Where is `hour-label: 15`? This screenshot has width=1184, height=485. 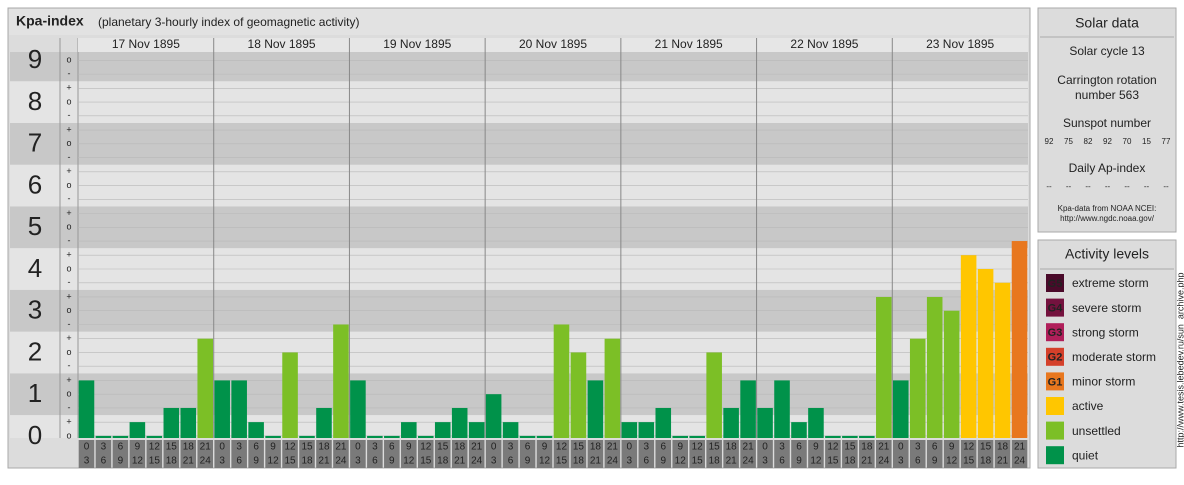 hour-label: 15 is located at coordinates (850, 447).